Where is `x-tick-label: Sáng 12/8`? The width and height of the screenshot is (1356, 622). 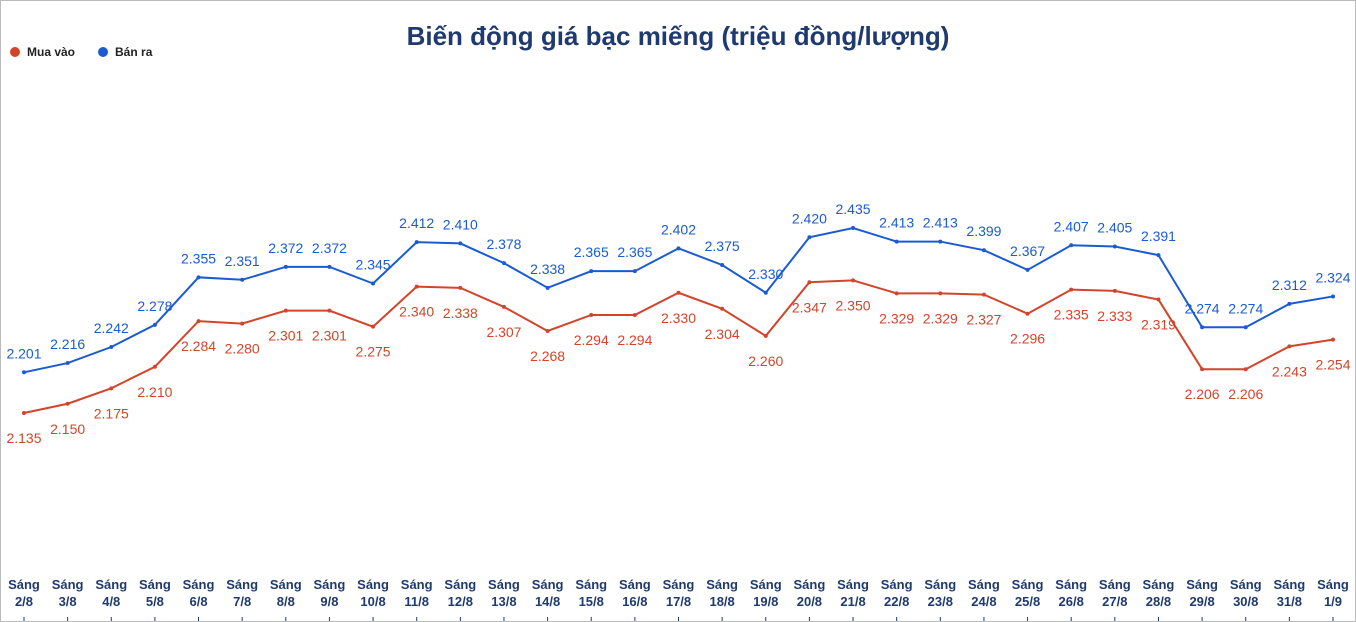 x-tick-label: Sáng 12/8 is located at coordinates (460, 593).